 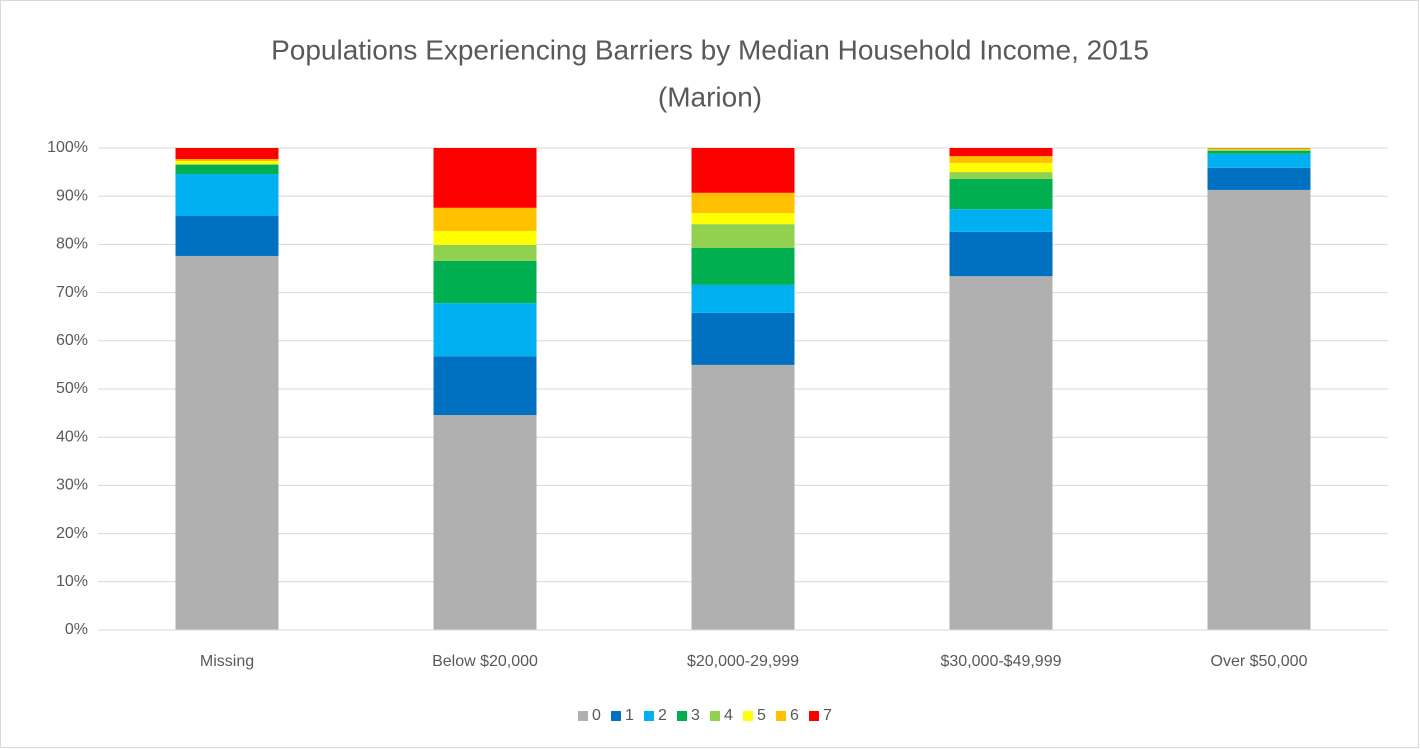 What do you see at coordinates (72, 485) in the screenshot?
I see `y-tick-label: 30%` at bounding box center [72, 485].